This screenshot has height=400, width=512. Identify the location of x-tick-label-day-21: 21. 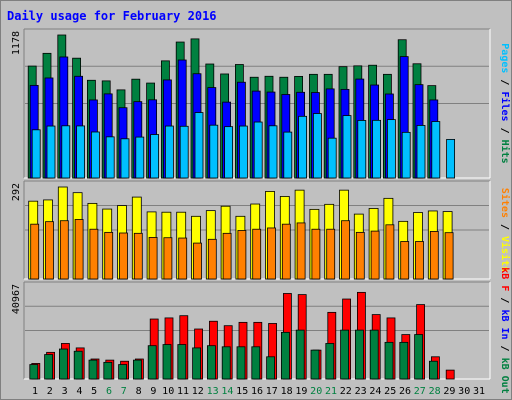
(331, 391).